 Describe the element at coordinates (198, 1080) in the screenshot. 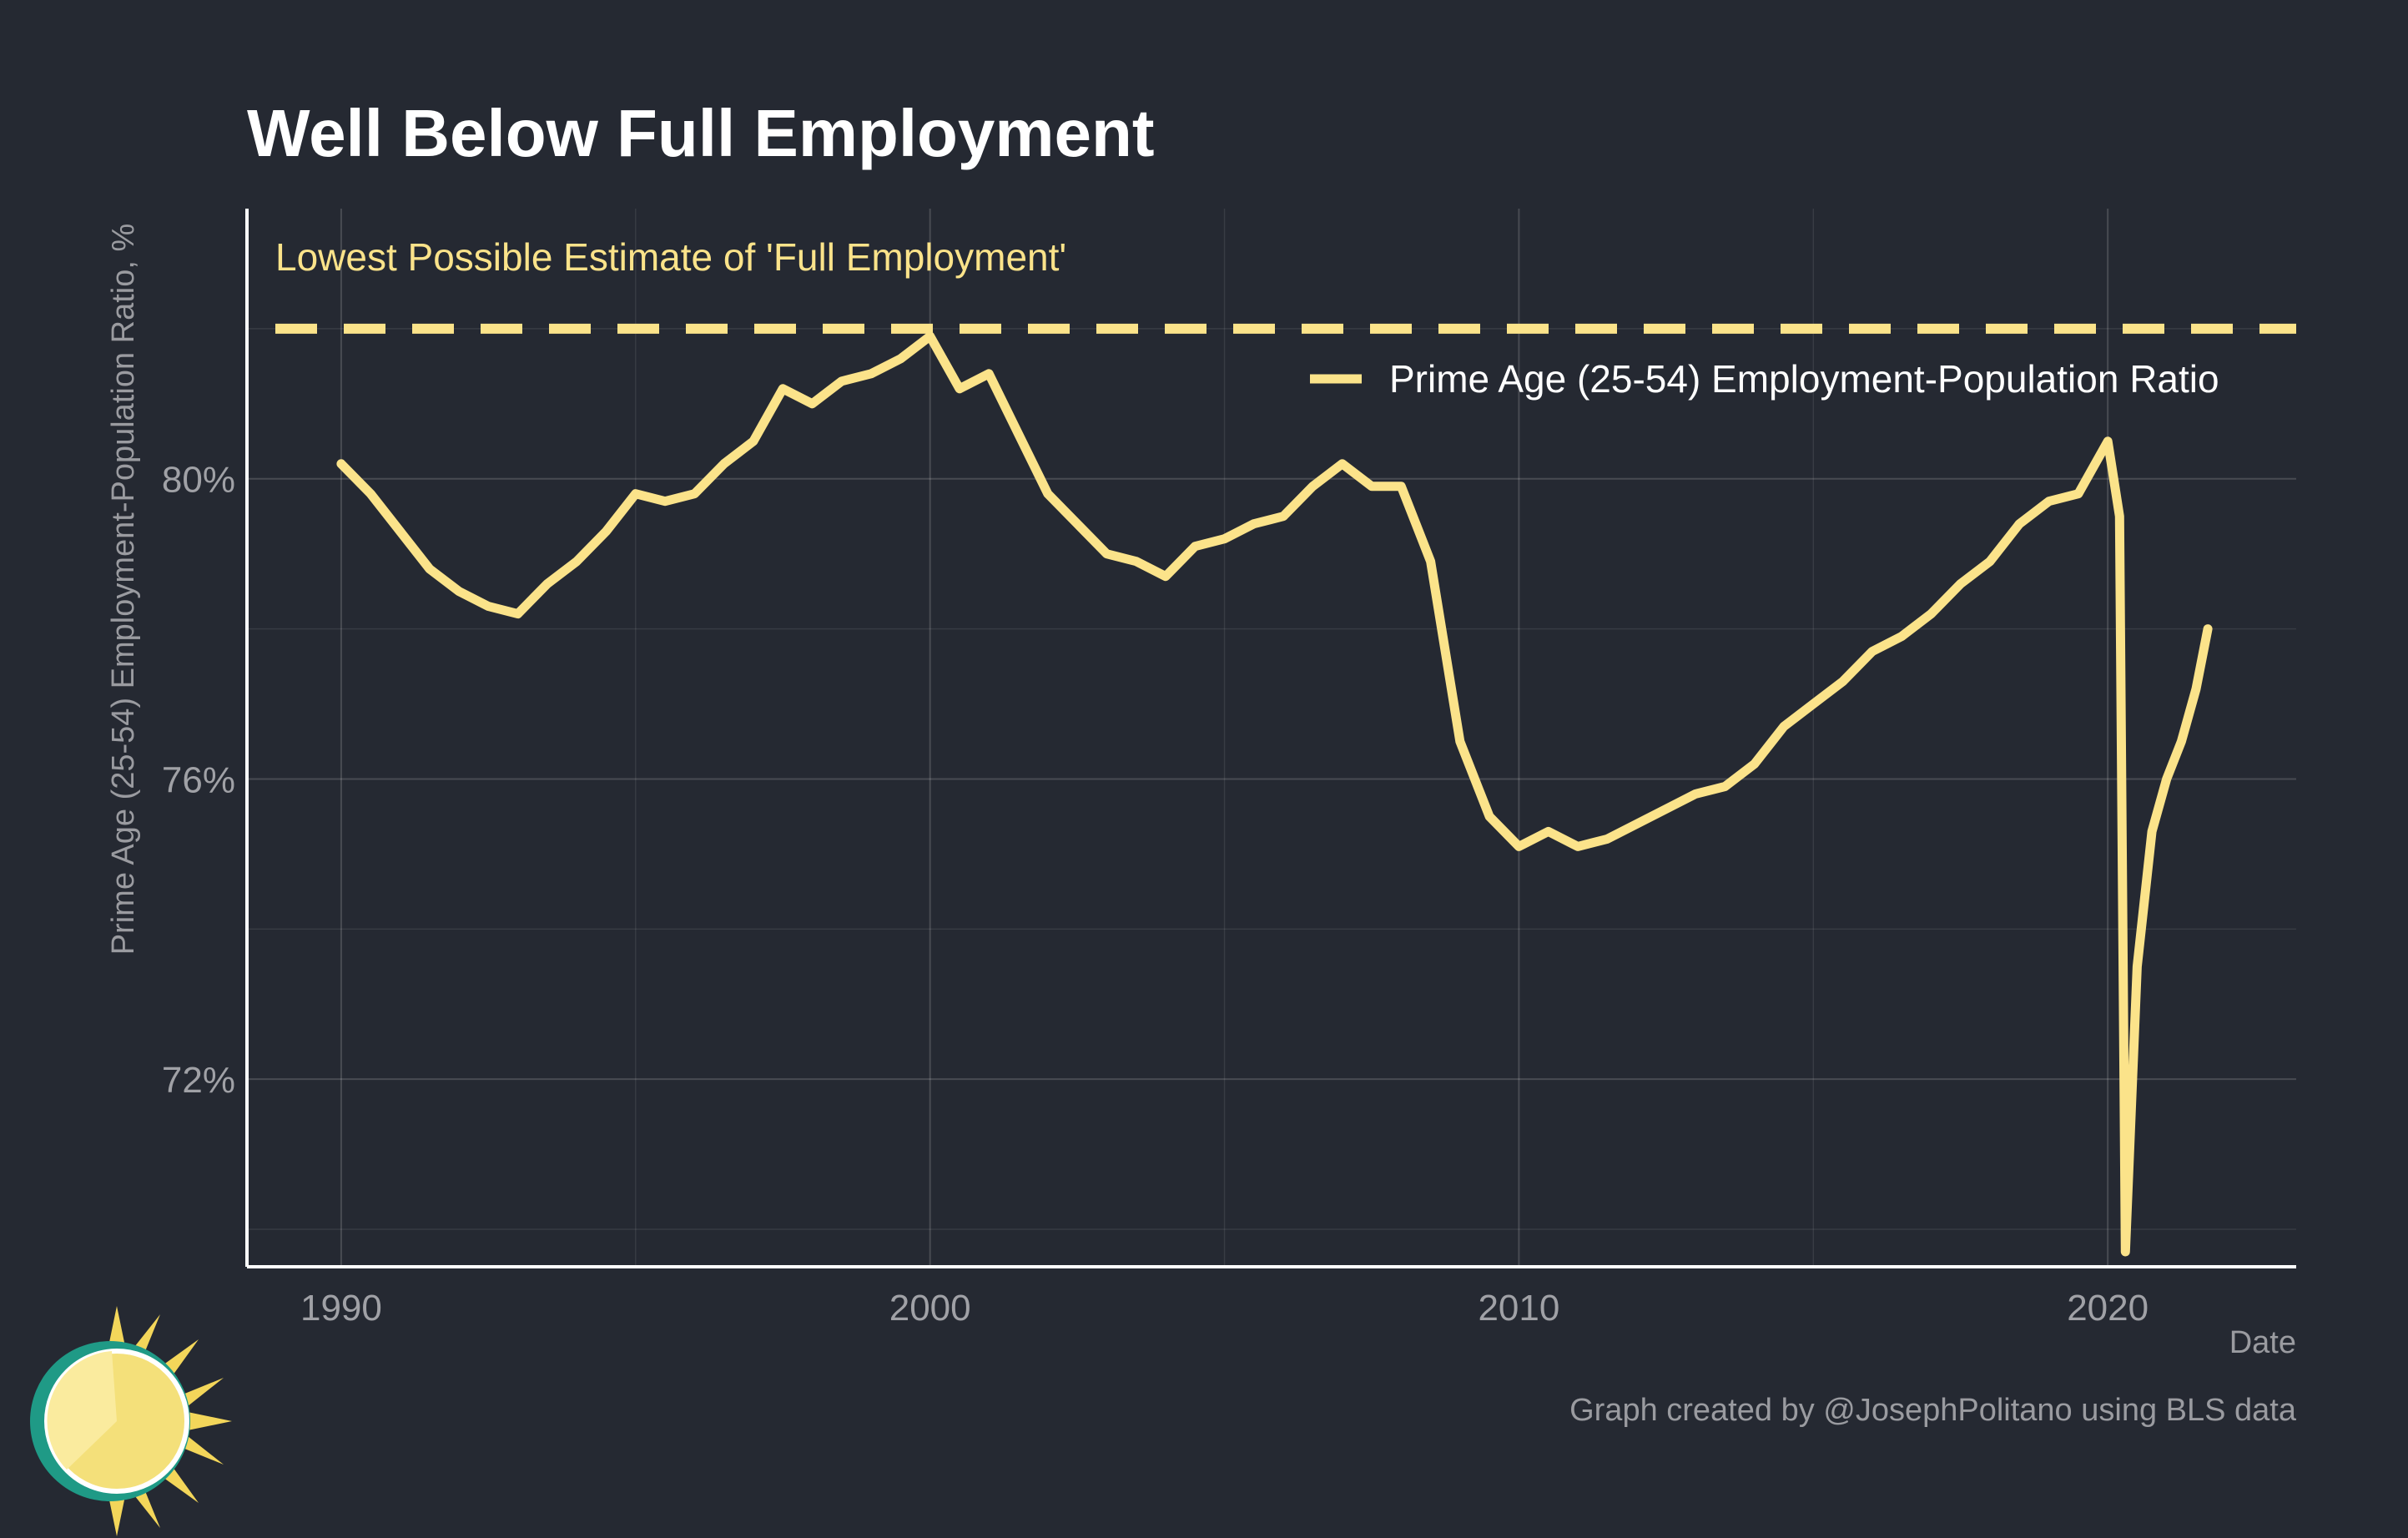

I see `y-tick-label: 72%` at that location.